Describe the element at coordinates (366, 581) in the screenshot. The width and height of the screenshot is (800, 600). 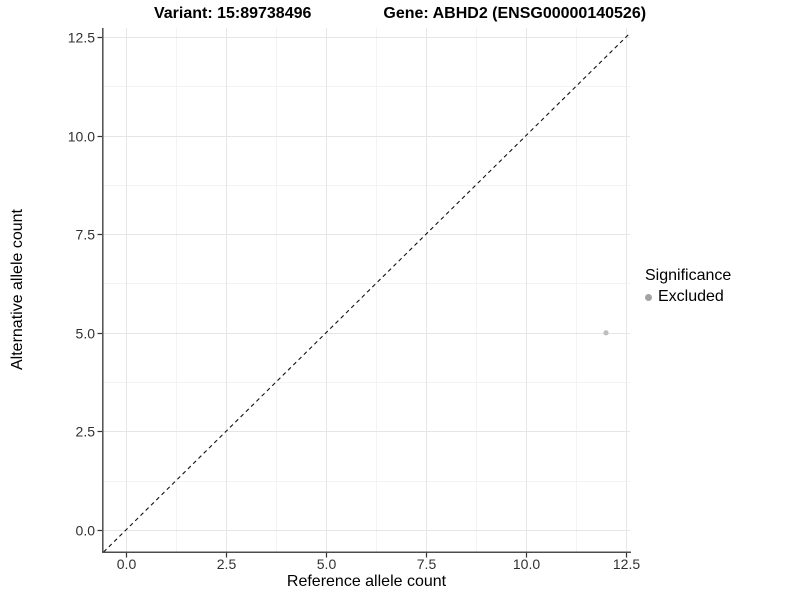
I see `x-axis-title: Reference allele count` at that location.